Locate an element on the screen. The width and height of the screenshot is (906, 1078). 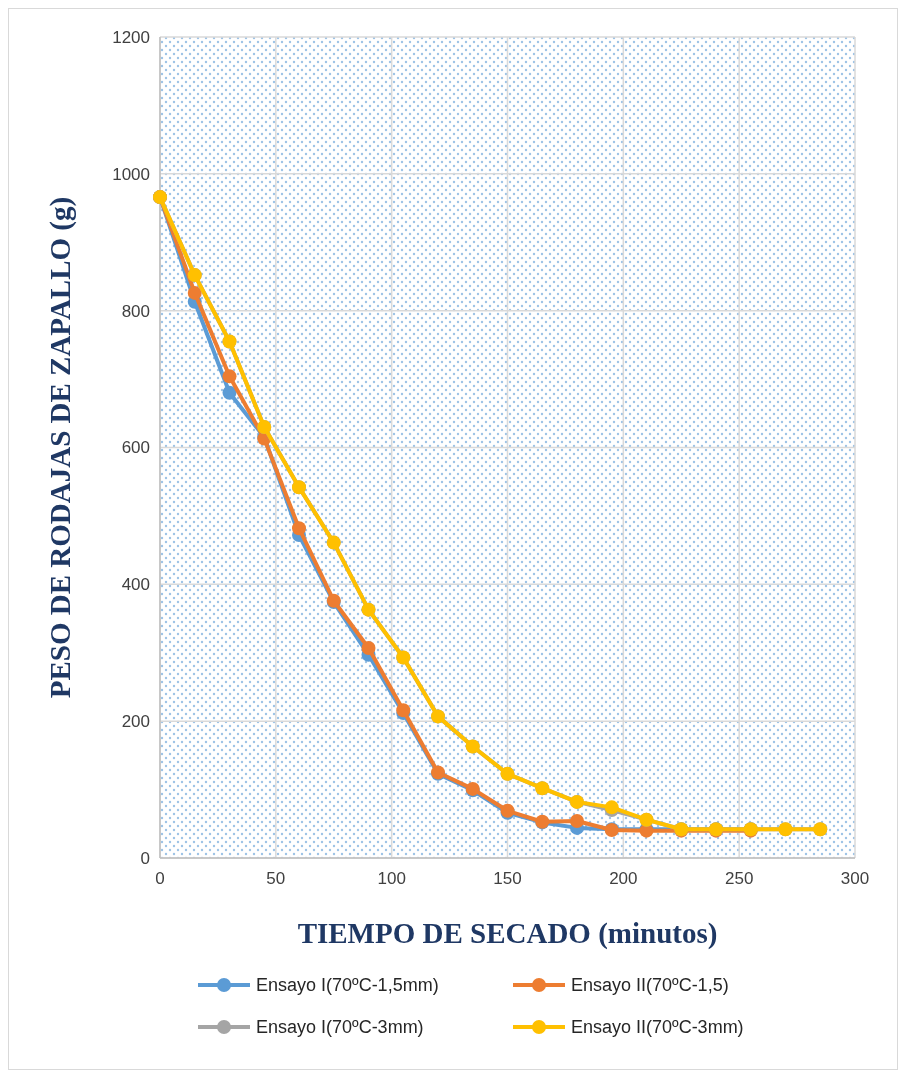
x-tick-label: 100 is located at coordinates (391, 878).